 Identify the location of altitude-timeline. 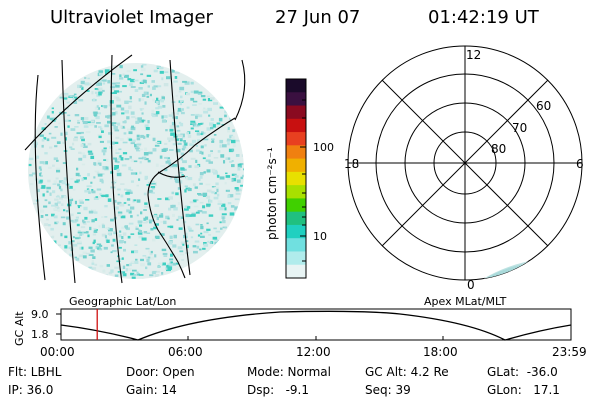
(314, 324).